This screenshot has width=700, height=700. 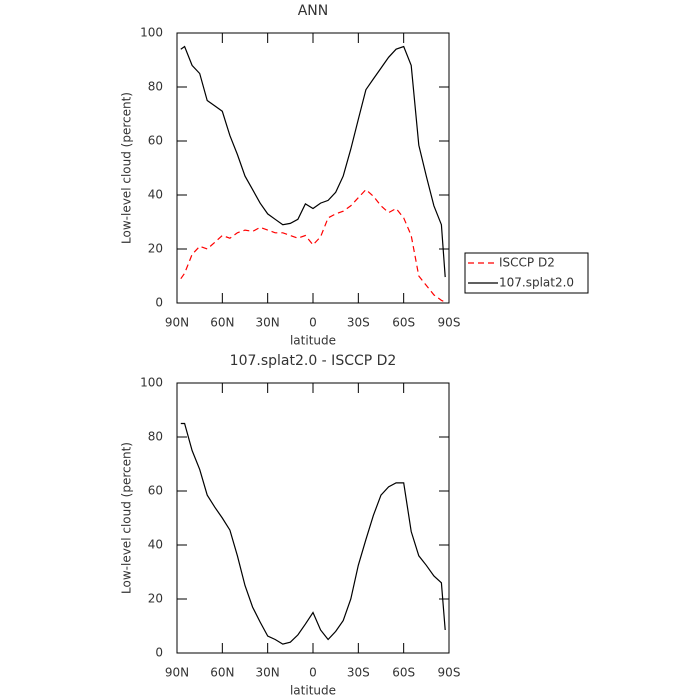 I want to click on chart-title: 107.splat2.0 - ISCCP D2, so click(x=313, y=361).